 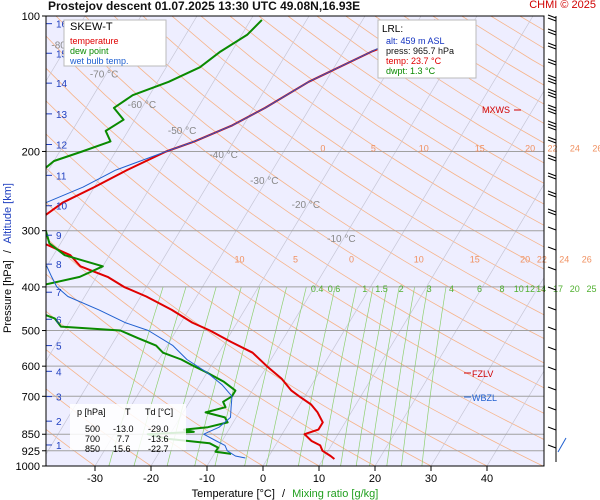 What do you see at coordinates (411, 71) in the screenshot?
I see `lrl-dewpoint: dwpt: 1.3 °C` at bounding box center [411, 71].